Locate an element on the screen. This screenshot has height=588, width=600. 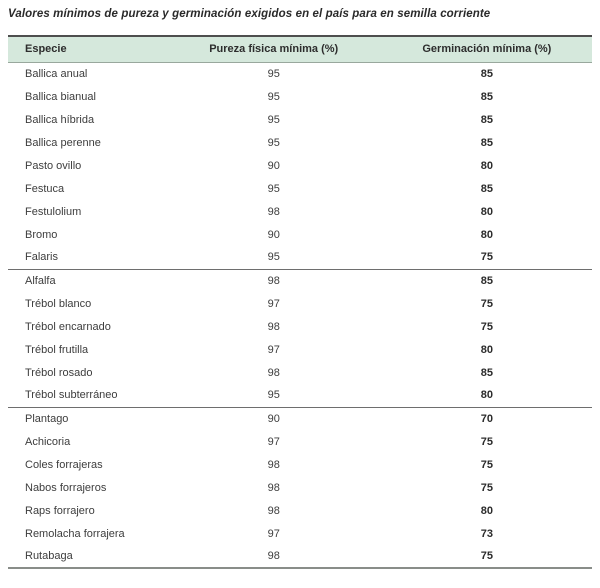
cell-especie: Ballica bianual is located at coordinates (60, 96).